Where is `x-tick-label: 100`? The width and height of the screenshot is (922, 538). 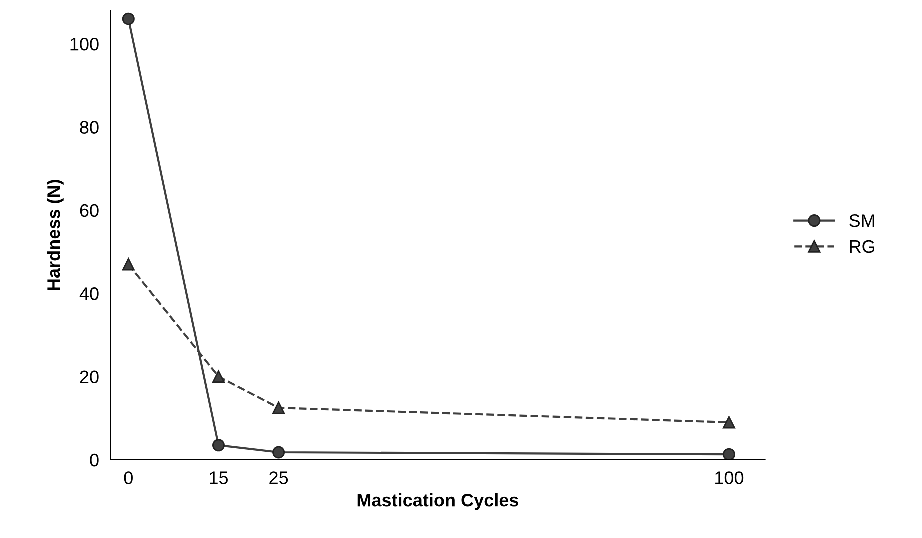
x-tick-label: 100 is located at coordinates (730, 478).